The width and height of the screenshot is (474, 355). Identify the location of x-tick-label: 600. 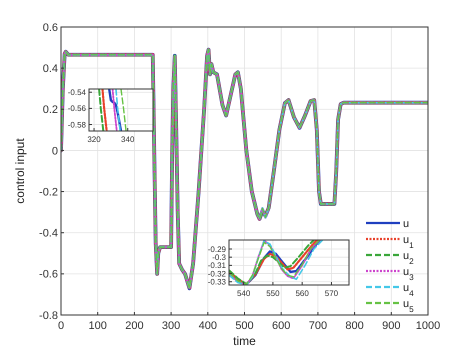
(281, 326).